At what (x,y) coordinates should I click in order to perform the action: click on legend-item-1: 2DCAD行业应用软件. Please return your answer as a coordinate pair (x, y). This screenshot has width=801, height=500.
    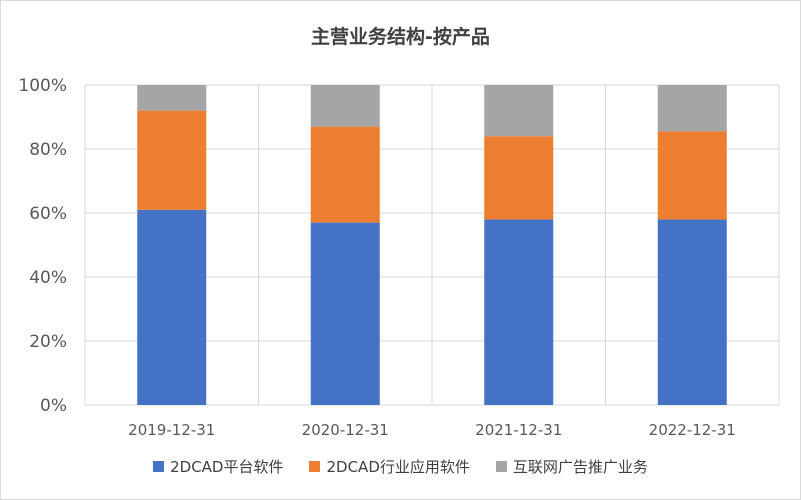
    Looking at the image, I should click on (389, 466).